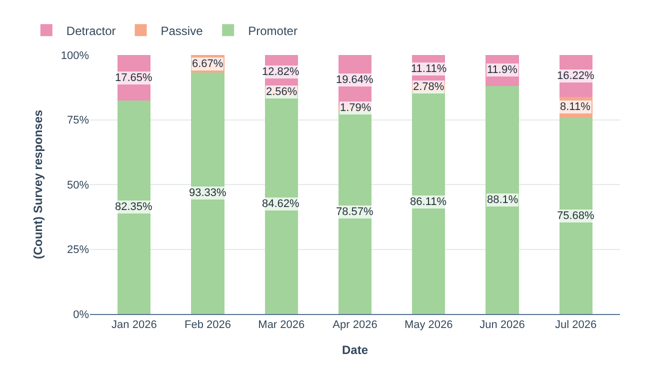 This screenshot has height=369, width=670. What do you see at coordinates (38, 184) in the screenshot?
I see `y-axis-title: (Count) Survey responses` at bounding box center [38, 184].